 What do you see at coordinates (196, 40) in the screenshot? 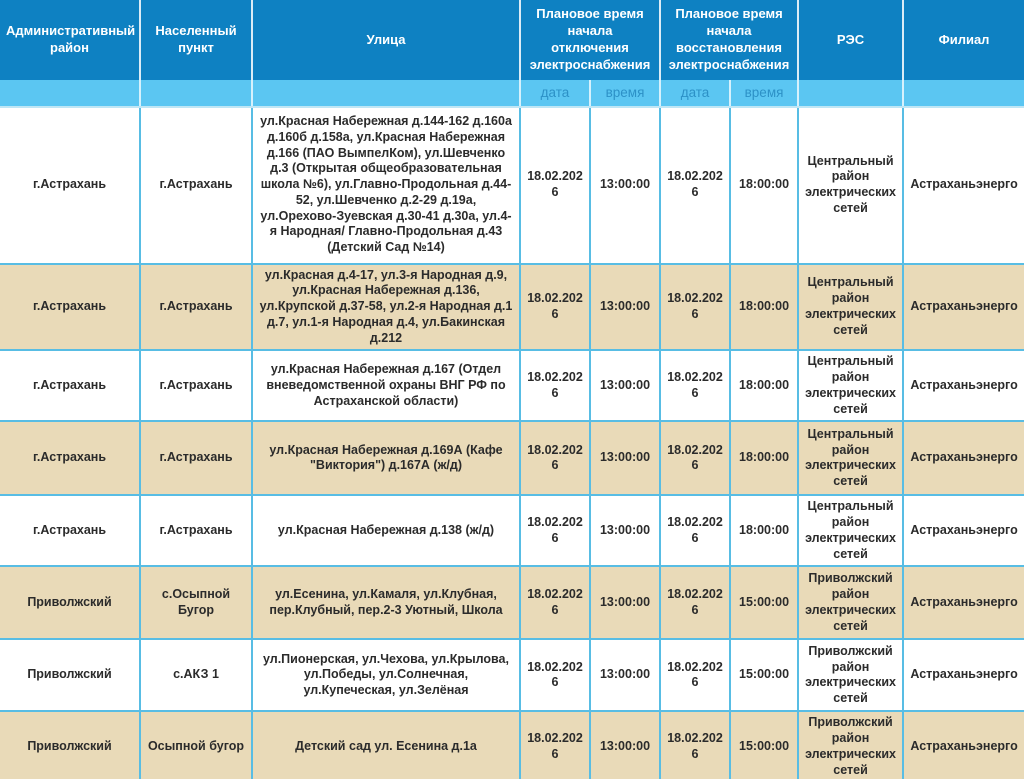
I see `col-header-settlement: Населенный пункт` at bounding box center [196, 40].